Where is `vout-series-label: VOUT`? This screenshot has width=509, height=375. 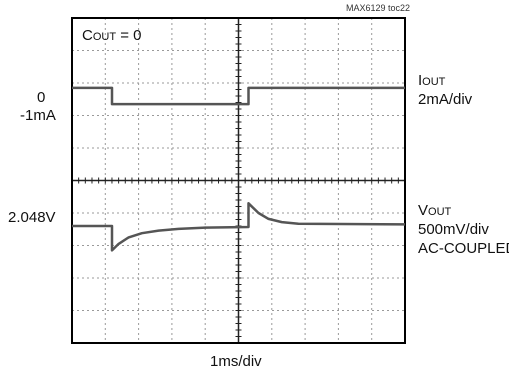
vout-series-label: VOUT is located at coordinates (434, 211).